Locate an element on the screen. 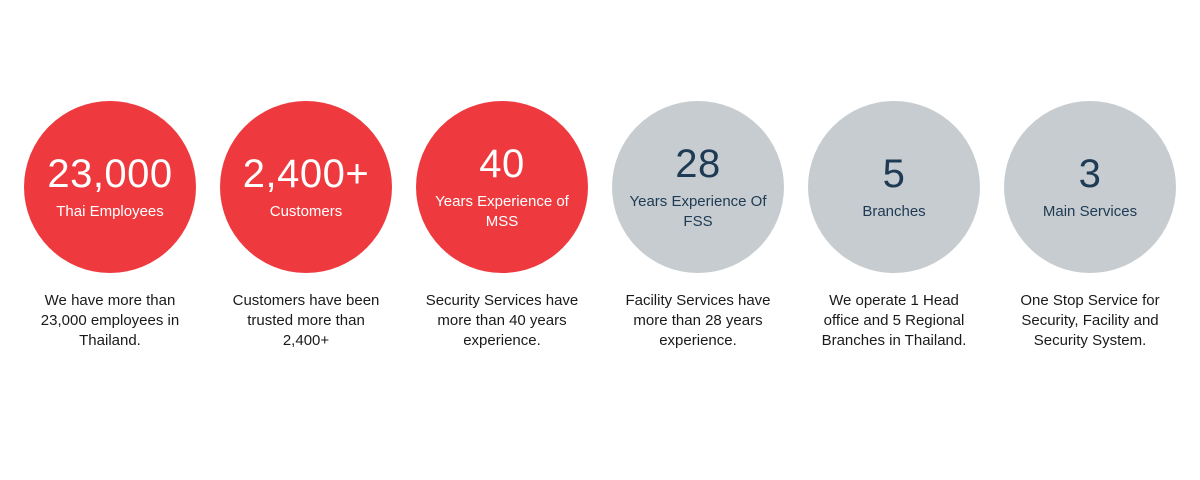 This screenshot has width=1200, height=480. stat-label: Branches is located at coordinates (894, 211).